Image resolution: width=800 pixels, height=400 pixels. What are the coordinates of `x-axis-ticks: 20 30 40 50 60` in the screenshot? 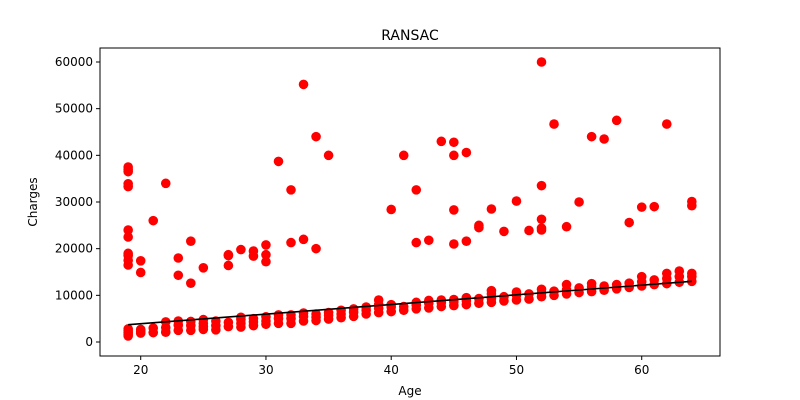 It's located at (391, 366).